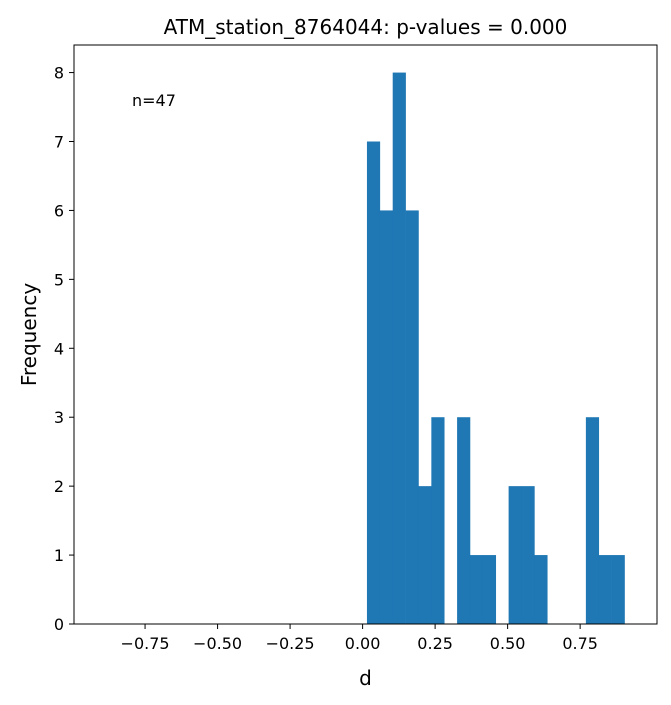  I want to click on y-tick-label-8: 8, so click(59, 73).